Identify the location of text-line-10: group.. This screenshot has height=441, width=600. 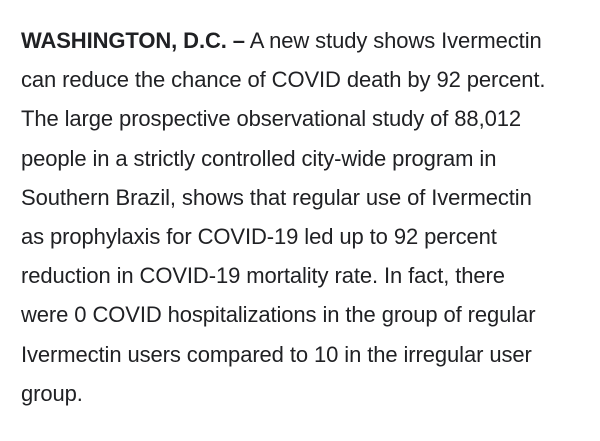
(52, 393).